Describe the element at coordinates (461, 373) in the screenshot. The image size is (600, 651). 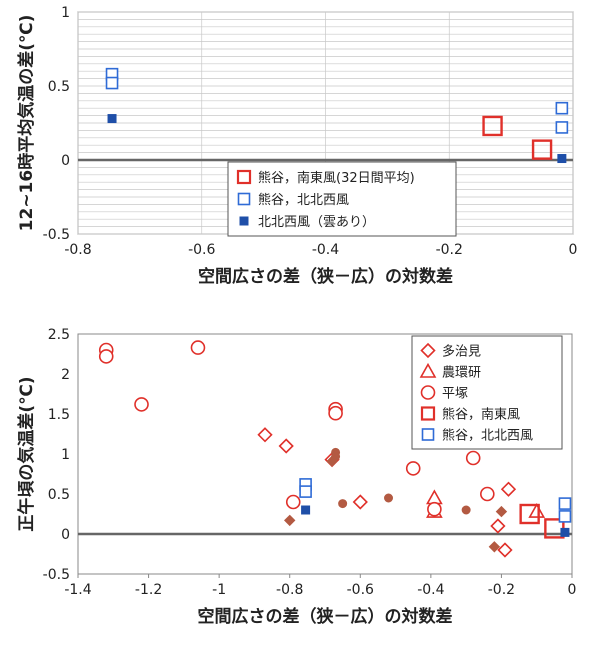
I see `legend-label: 農環研` at that location.